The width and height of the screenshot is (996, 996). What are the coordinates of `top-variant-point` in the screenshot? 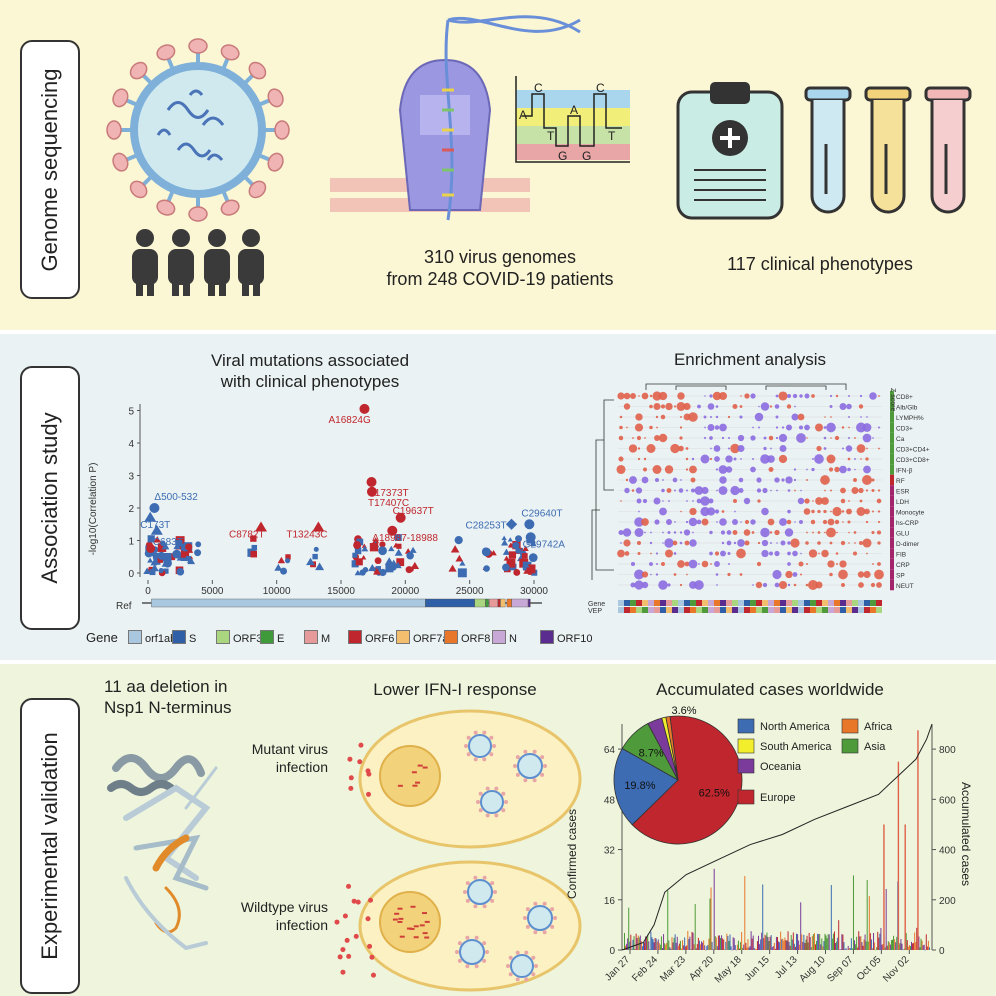 It's located at (318, 526).